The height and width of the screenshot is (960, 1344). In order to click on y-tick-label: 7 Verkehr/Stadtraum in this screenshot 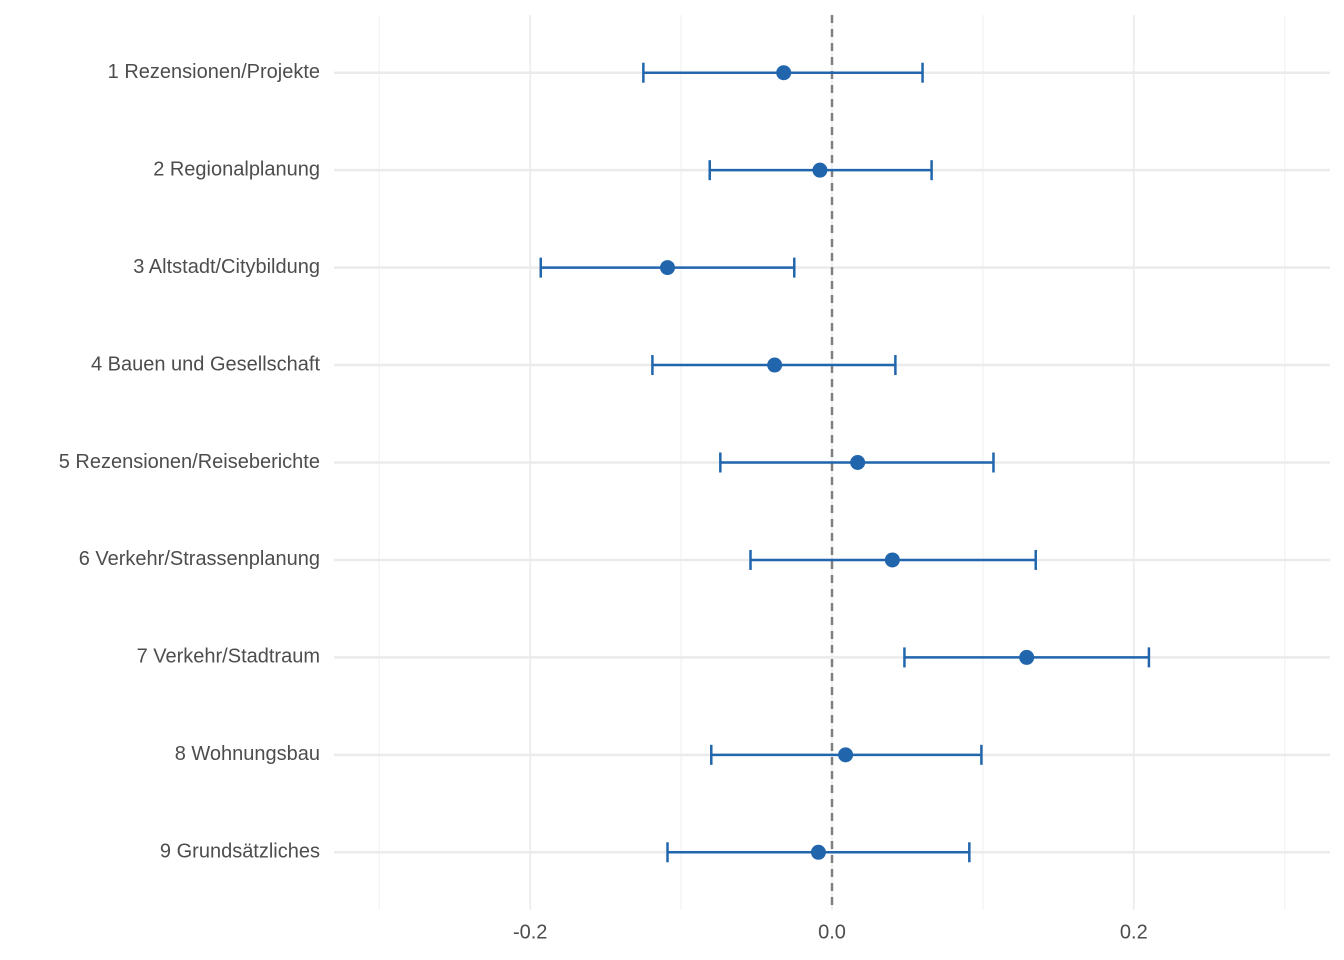, I will do `click(228, 657)`.